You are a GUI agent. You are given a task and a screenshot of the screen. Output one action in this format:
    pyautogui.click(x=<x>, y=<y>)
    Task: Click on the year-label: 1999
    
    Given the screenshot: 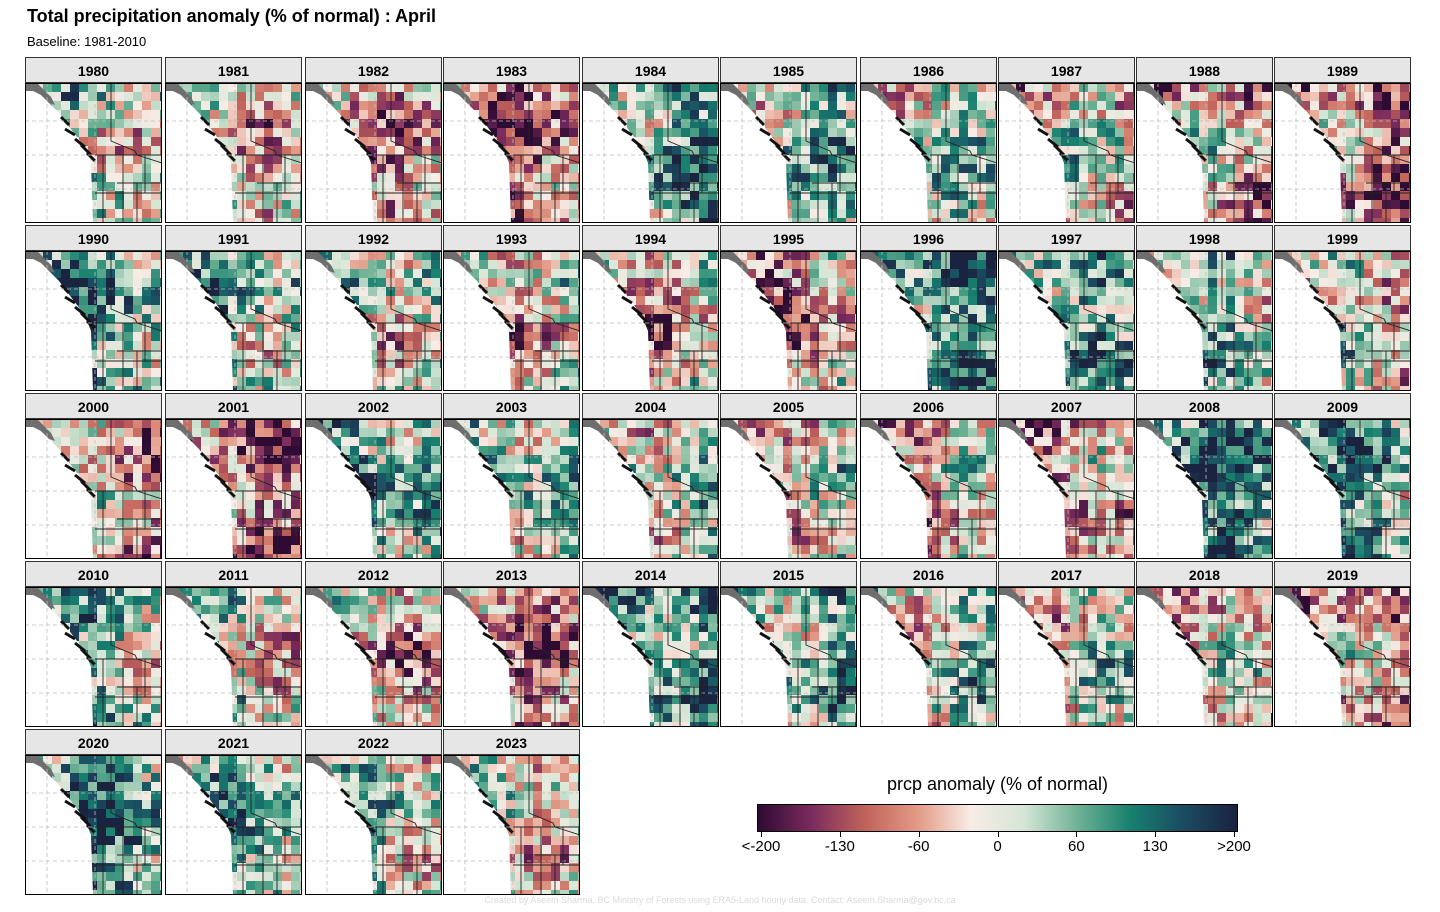 What is the action you would take?
    pyautogui.click(x=1342, y=238)
    